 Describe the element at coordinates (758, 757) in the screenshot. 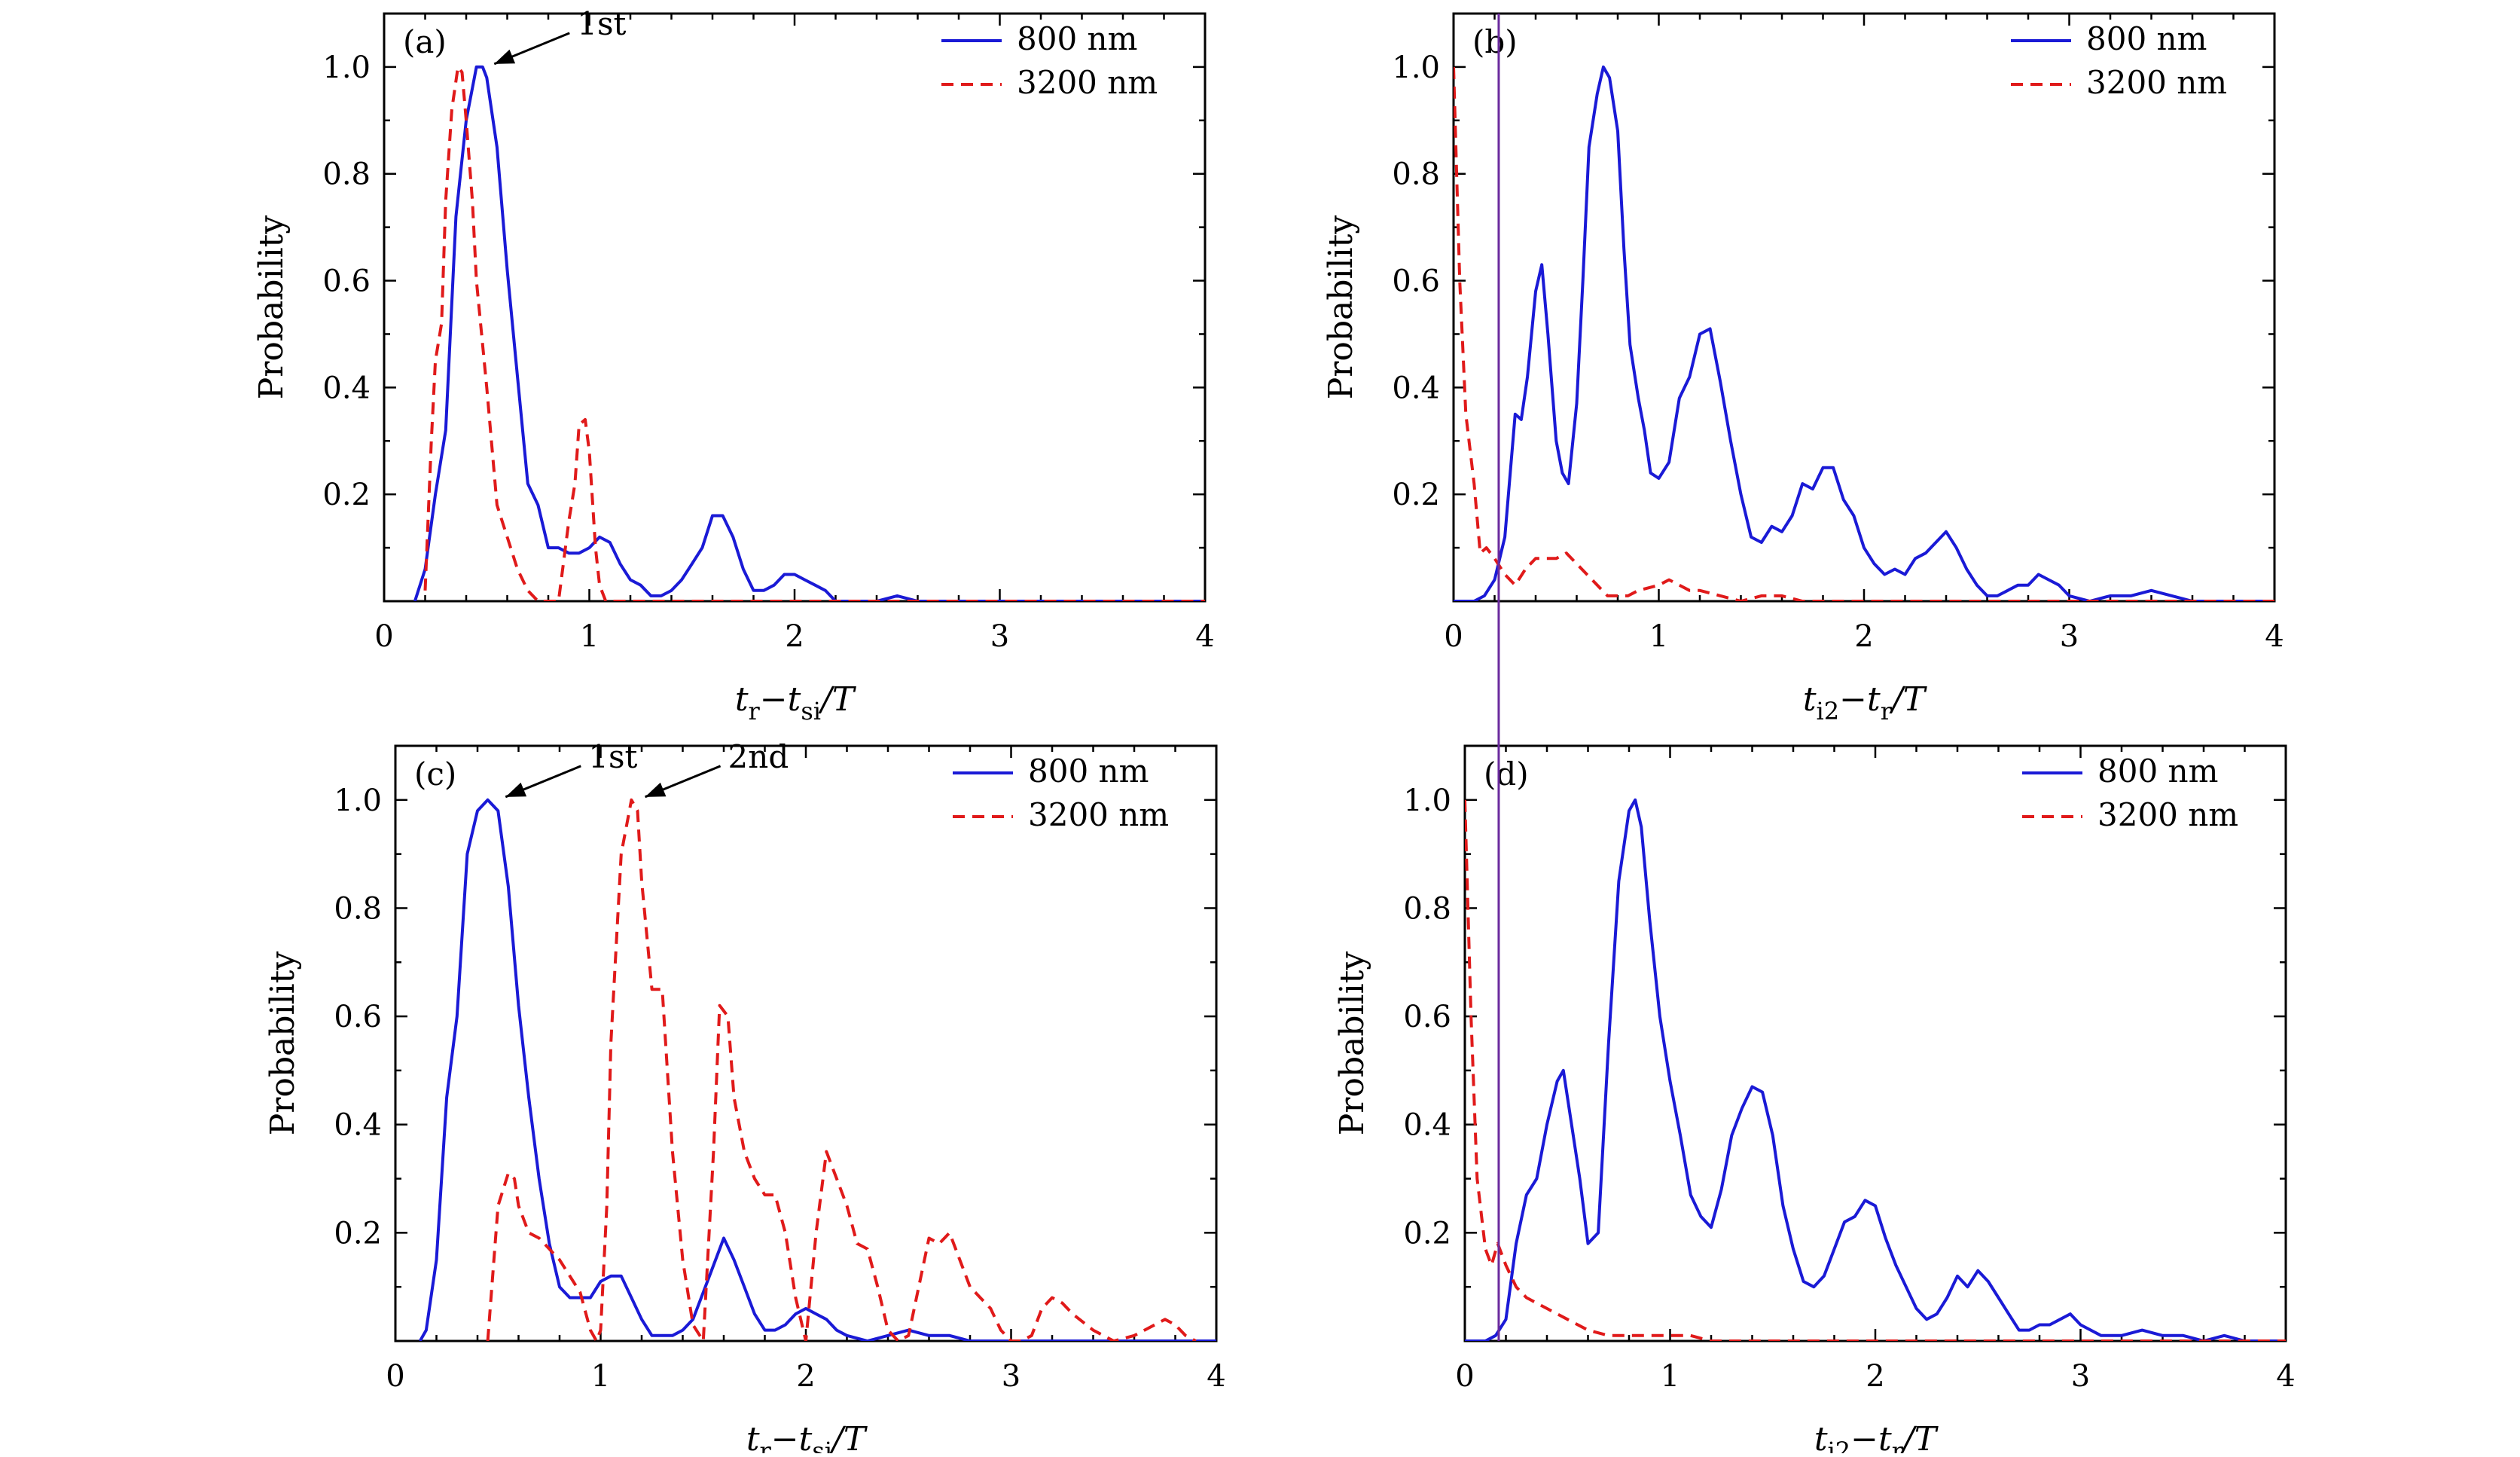

I see `annotation-label: 2nd` at that location.